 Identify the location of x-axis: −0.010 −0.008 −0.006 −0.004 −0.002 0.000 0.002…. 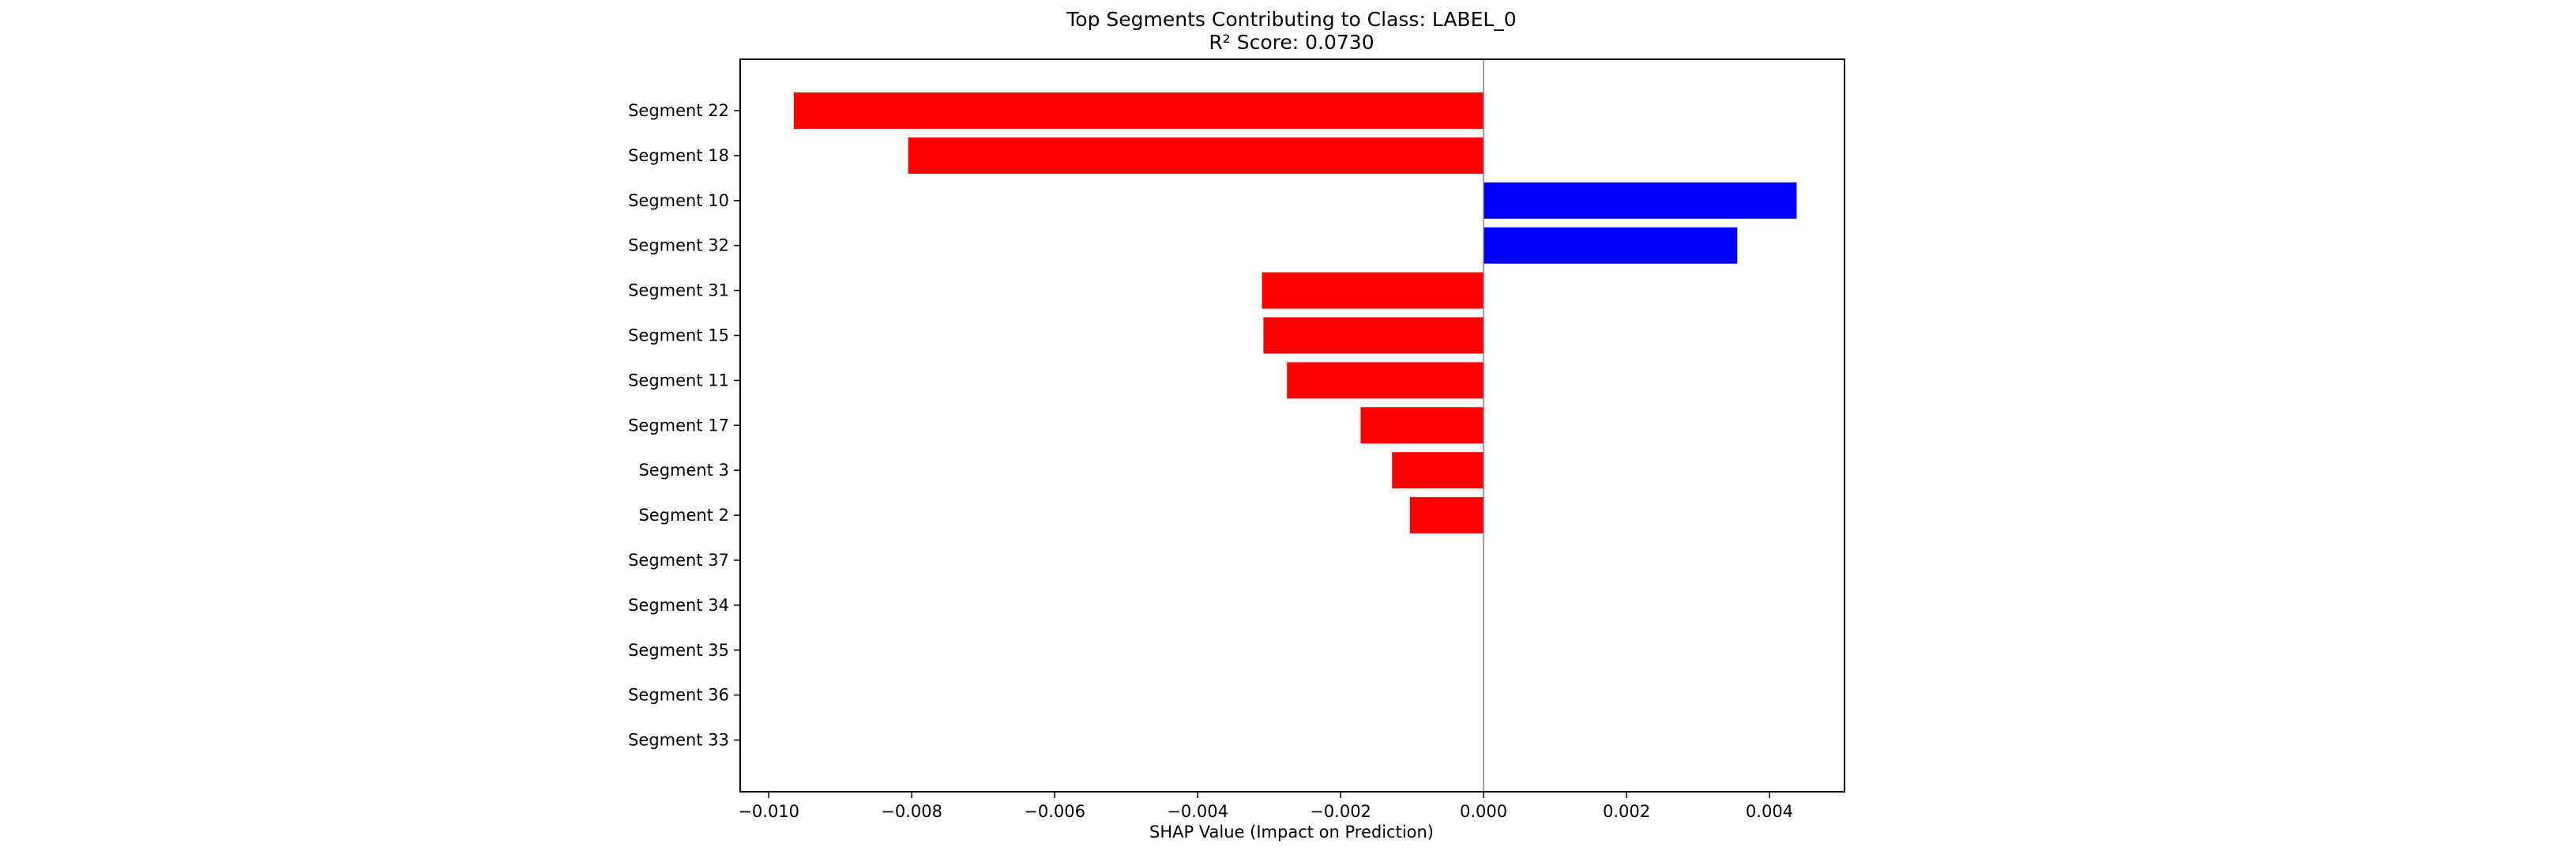
(1265, 807).